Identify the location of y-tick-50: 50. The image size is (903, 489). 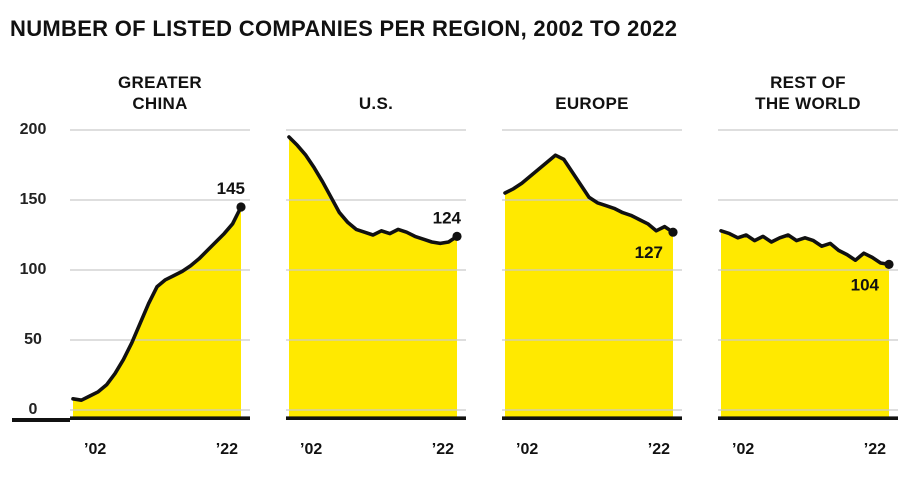
(33, 339).